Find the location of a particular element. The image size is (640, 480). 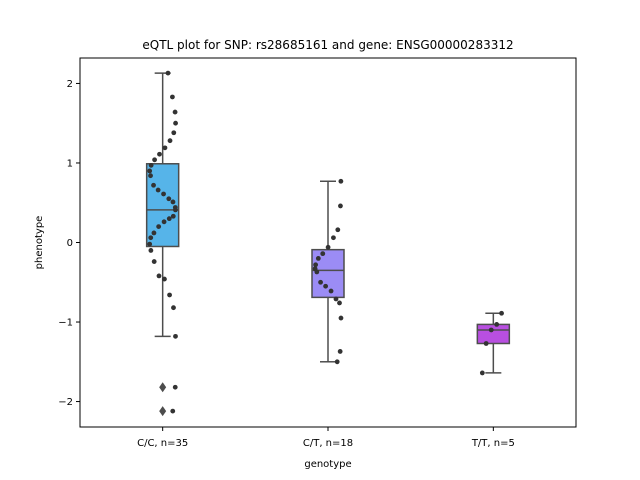

box is located at coordinates (493, 334).